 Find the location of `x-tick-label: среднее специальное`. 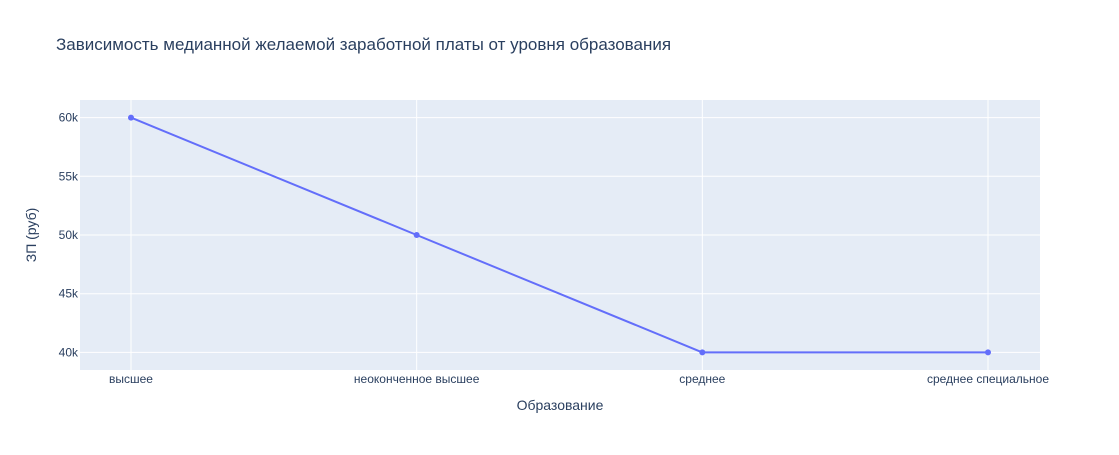

x-tick-label: среднее специальное is located at coordinates (988, 379).